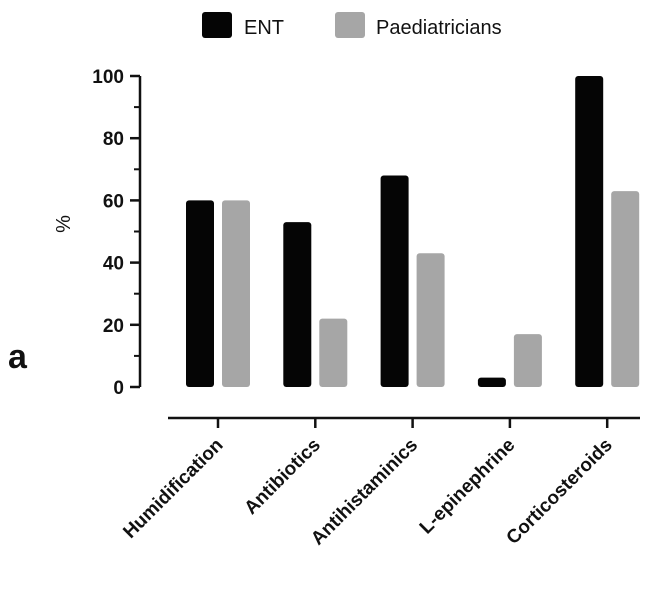  I want to click on x-tick-label: Antihistaminics, so click(364, 492).